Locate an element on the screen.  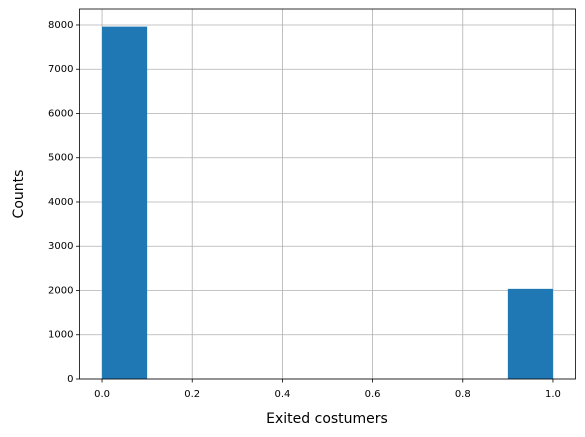
x-tick-label: 0.8 is located at coordinates (463, 394).